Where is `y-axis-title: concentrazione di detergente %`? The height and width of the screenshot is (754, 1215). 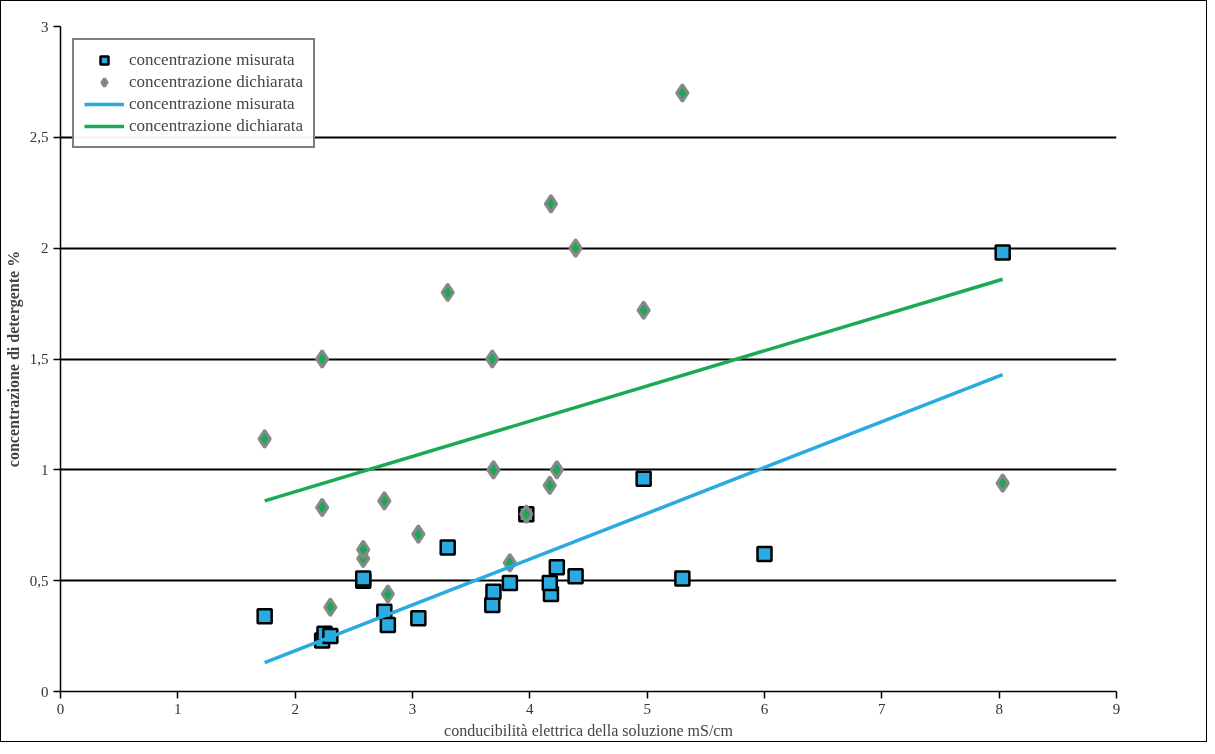
y-axis-title: concentrazione di detergente % is located at coordinates (13, 359).